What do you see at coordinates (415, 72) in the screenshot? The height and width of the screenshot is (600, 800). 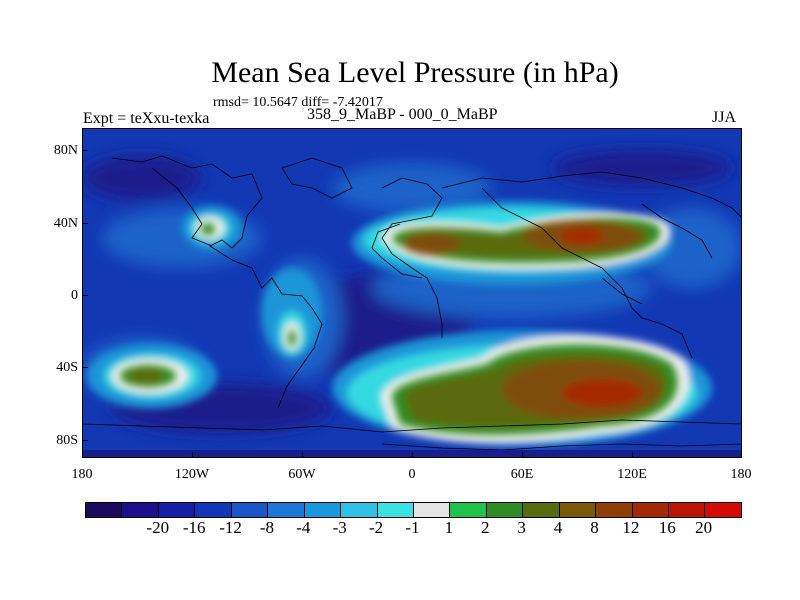 I see `plot-title: Mean Sea Level Pressure (in hPa)` at bounding box center [415, 72].